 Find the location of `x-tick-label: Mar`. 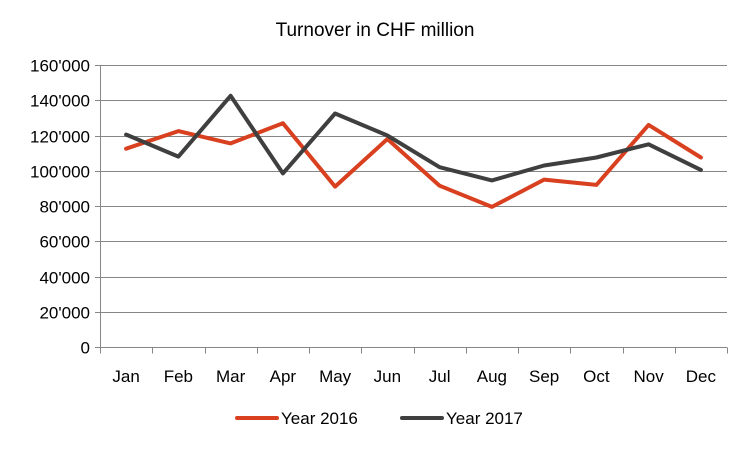

x-tick-label: Mar is located at coordinates (231, 376).